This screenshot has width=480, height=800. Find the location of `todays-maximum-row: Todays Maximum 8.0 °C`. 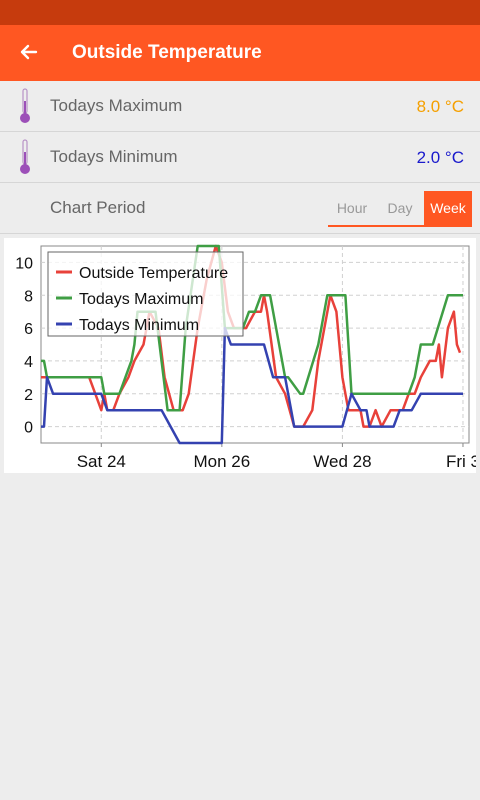

todays-maximum-row: Todays Maximum 8.0 °C is located at coordinates (240, 106).